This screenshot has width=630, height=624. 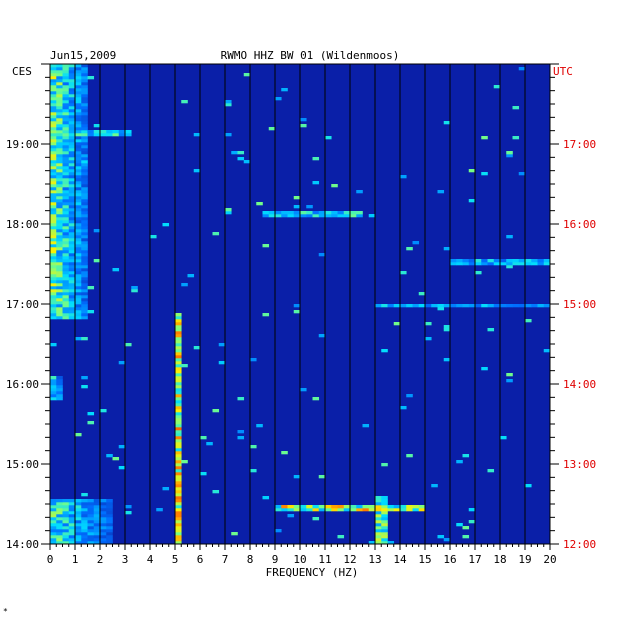 I want to click on right-tick-label: 12:00, so click(x=579, y=544).